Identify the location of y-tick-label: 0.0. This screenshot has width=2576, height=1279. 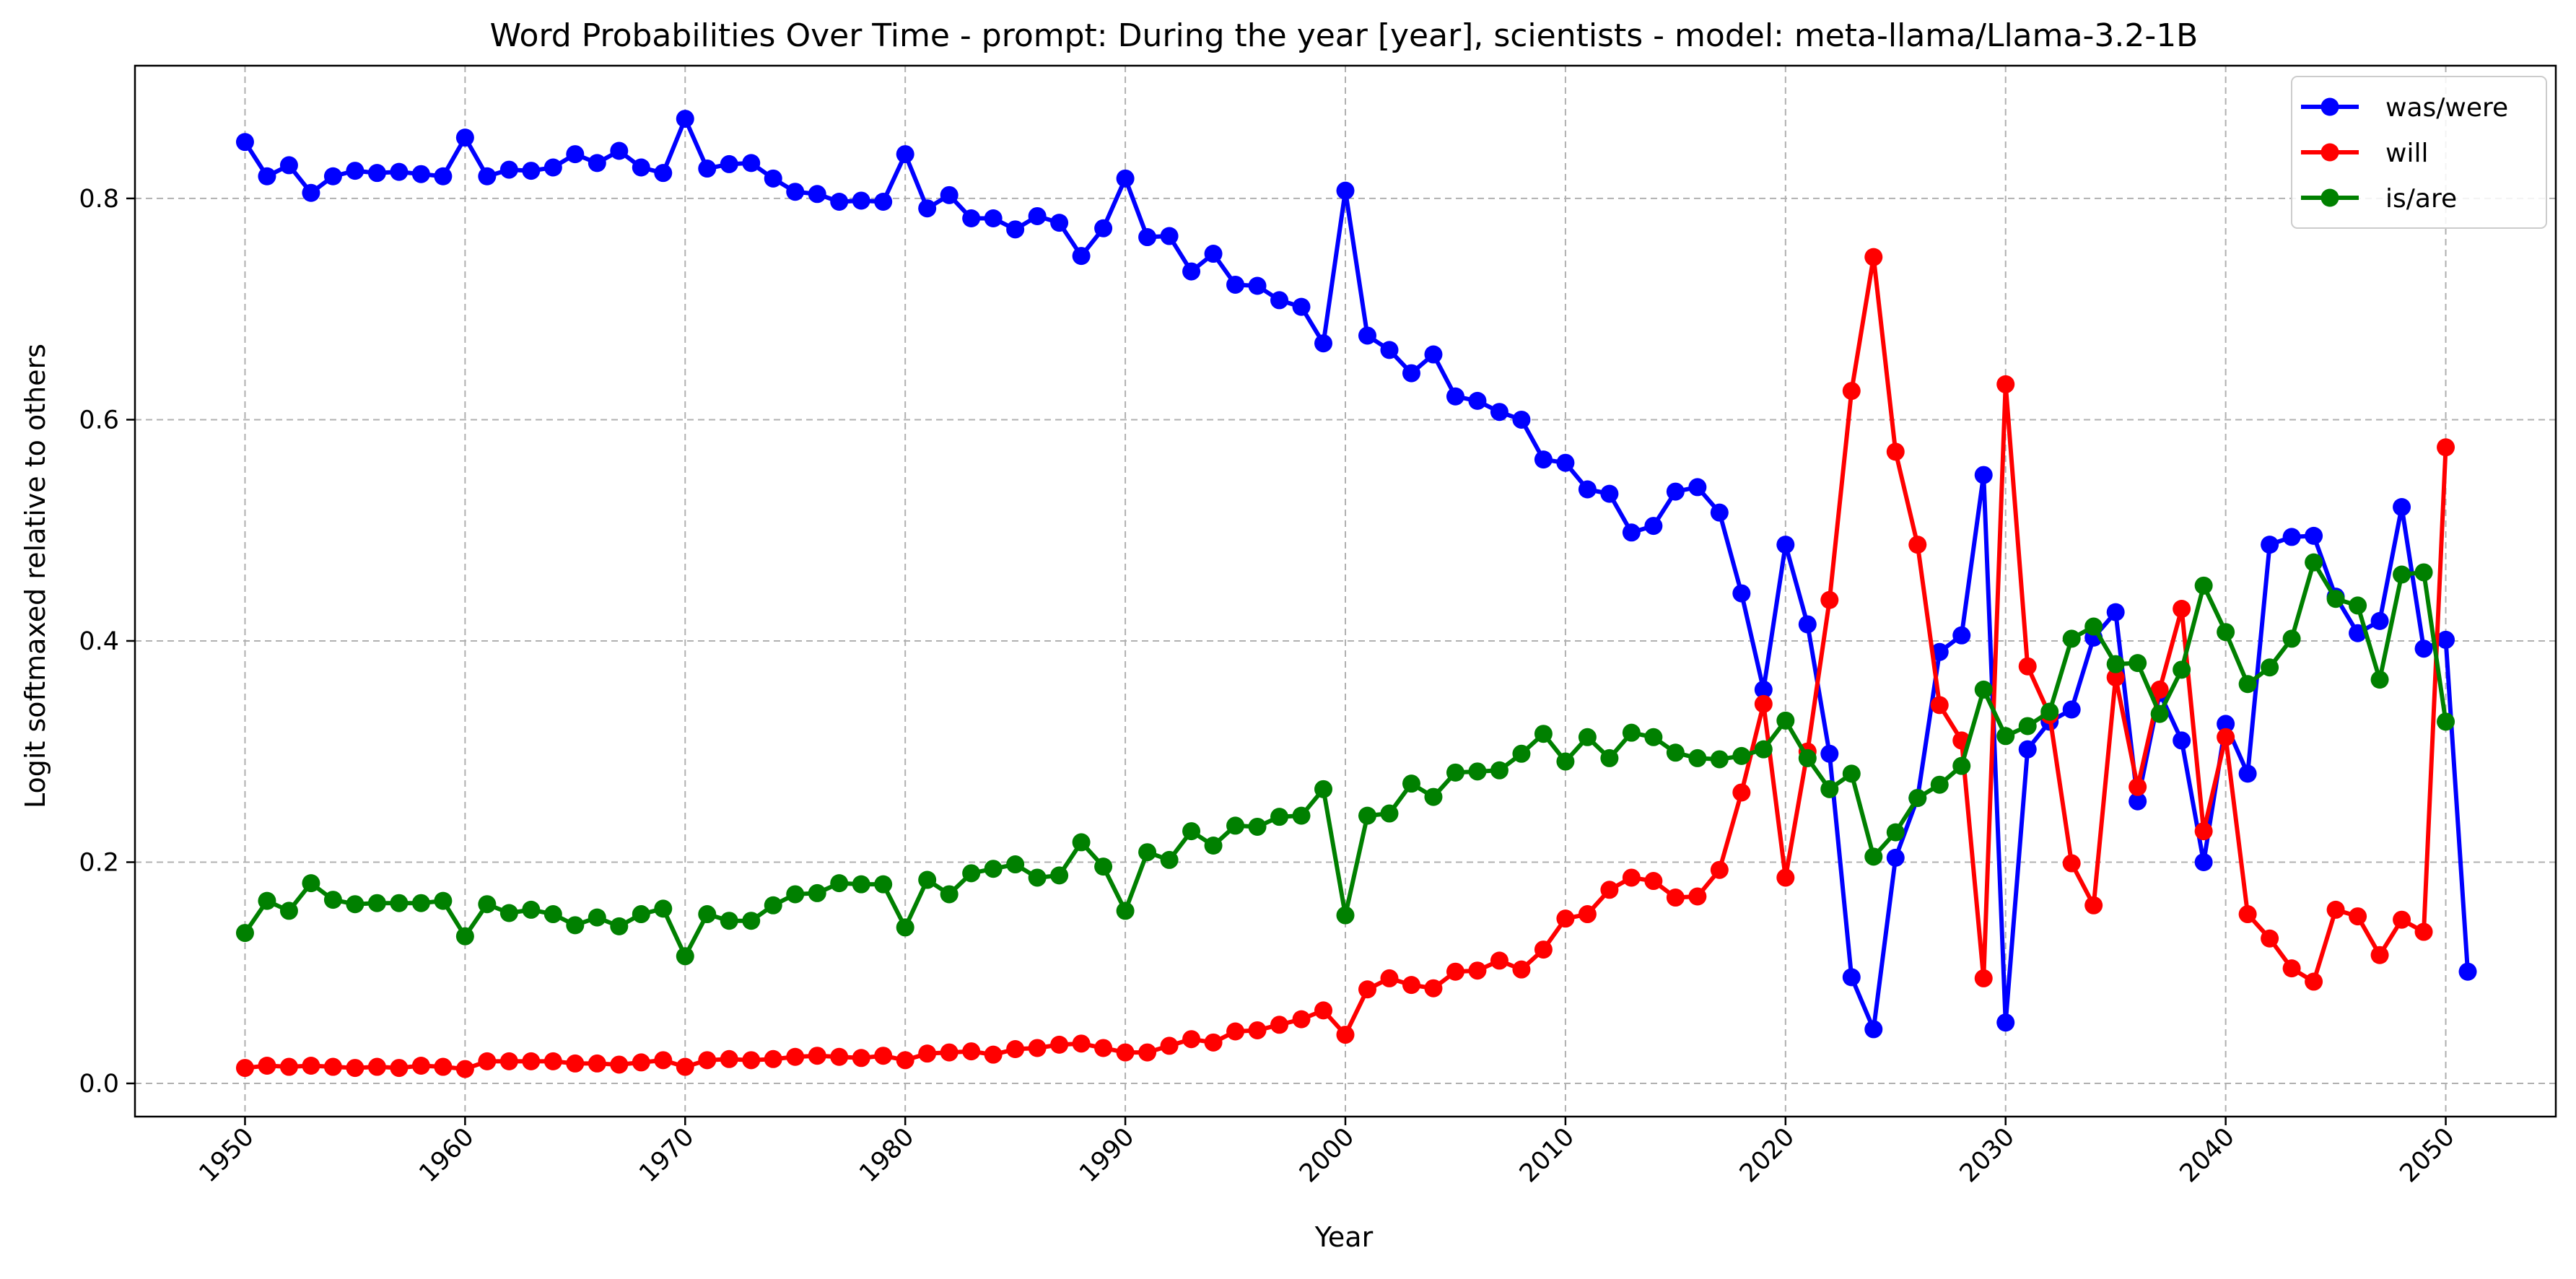
(99, 1084).